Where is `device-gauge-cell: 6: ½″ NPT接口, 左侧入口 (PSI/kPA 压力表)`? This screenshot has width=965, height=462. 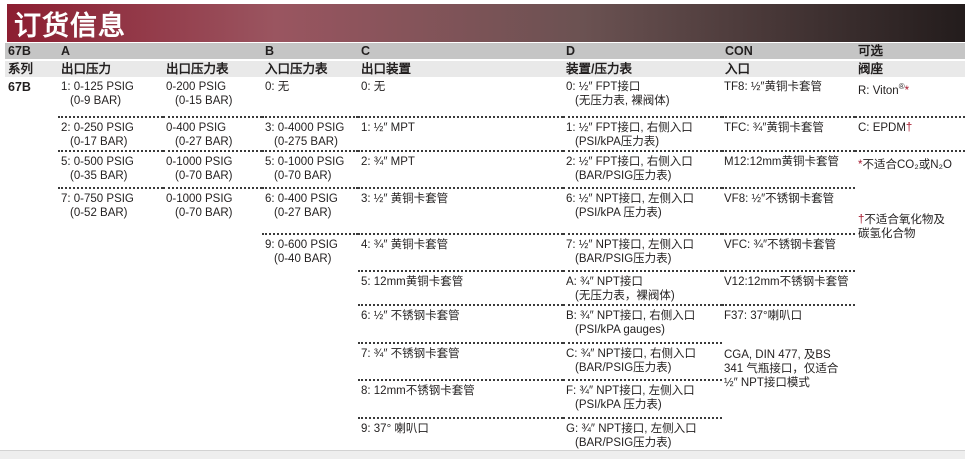 device-gauge-cell: 6: ½″ NPT接口, 左侧入口 (PSI/kPA 压力表) is located at coordinates (642, 210).